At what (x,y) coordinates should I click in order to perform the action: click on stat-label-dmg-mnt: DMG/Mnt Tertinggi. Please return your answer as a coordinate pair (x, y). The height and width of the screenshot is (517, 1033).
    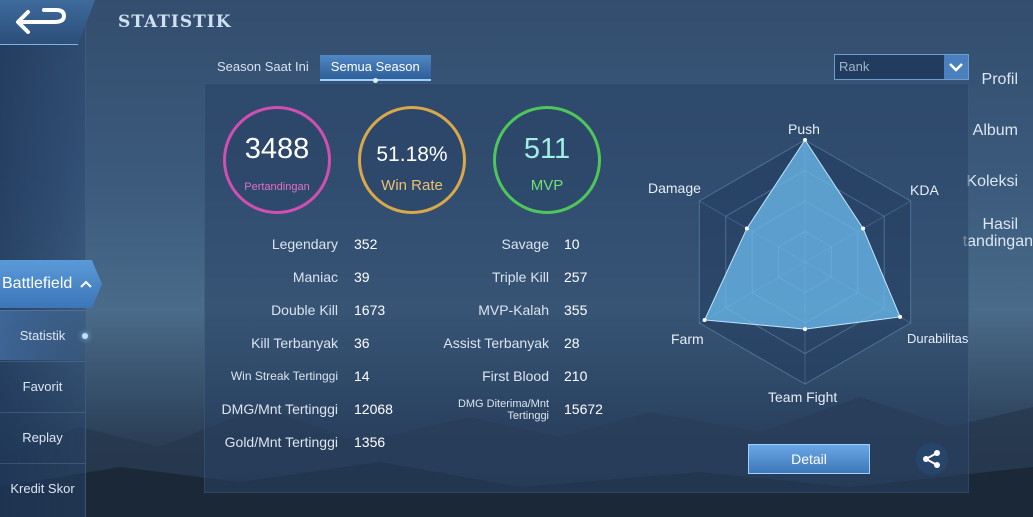
    Looking at the image, I should click on (279, 409).